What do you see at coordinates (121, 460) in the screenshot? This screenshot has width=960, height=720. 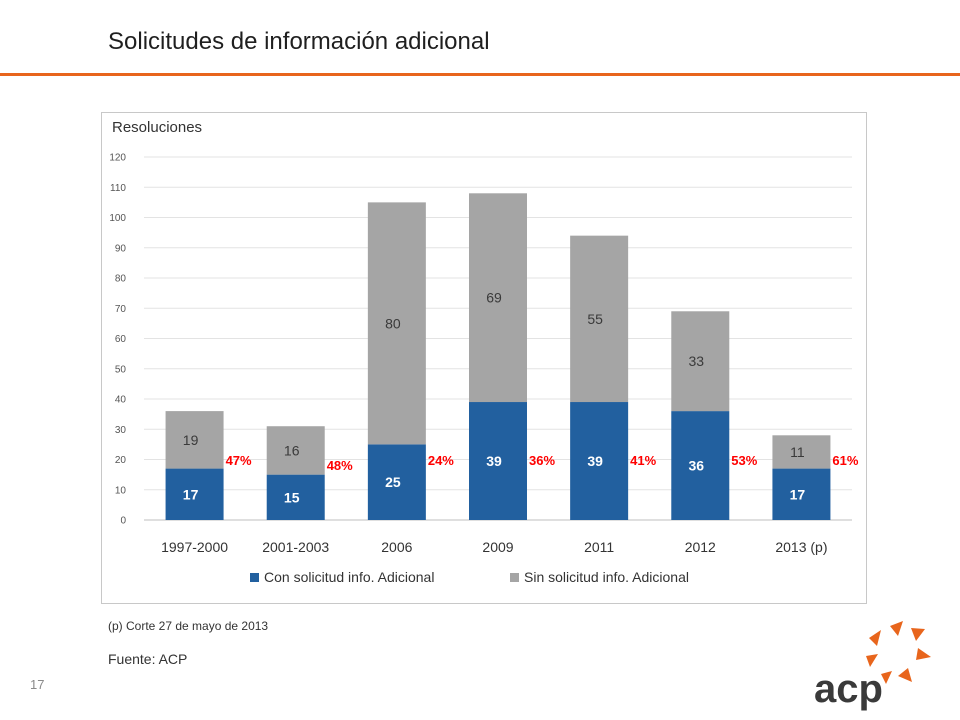 I see `y-tick-label: 20` at bounding box center [121, 460].